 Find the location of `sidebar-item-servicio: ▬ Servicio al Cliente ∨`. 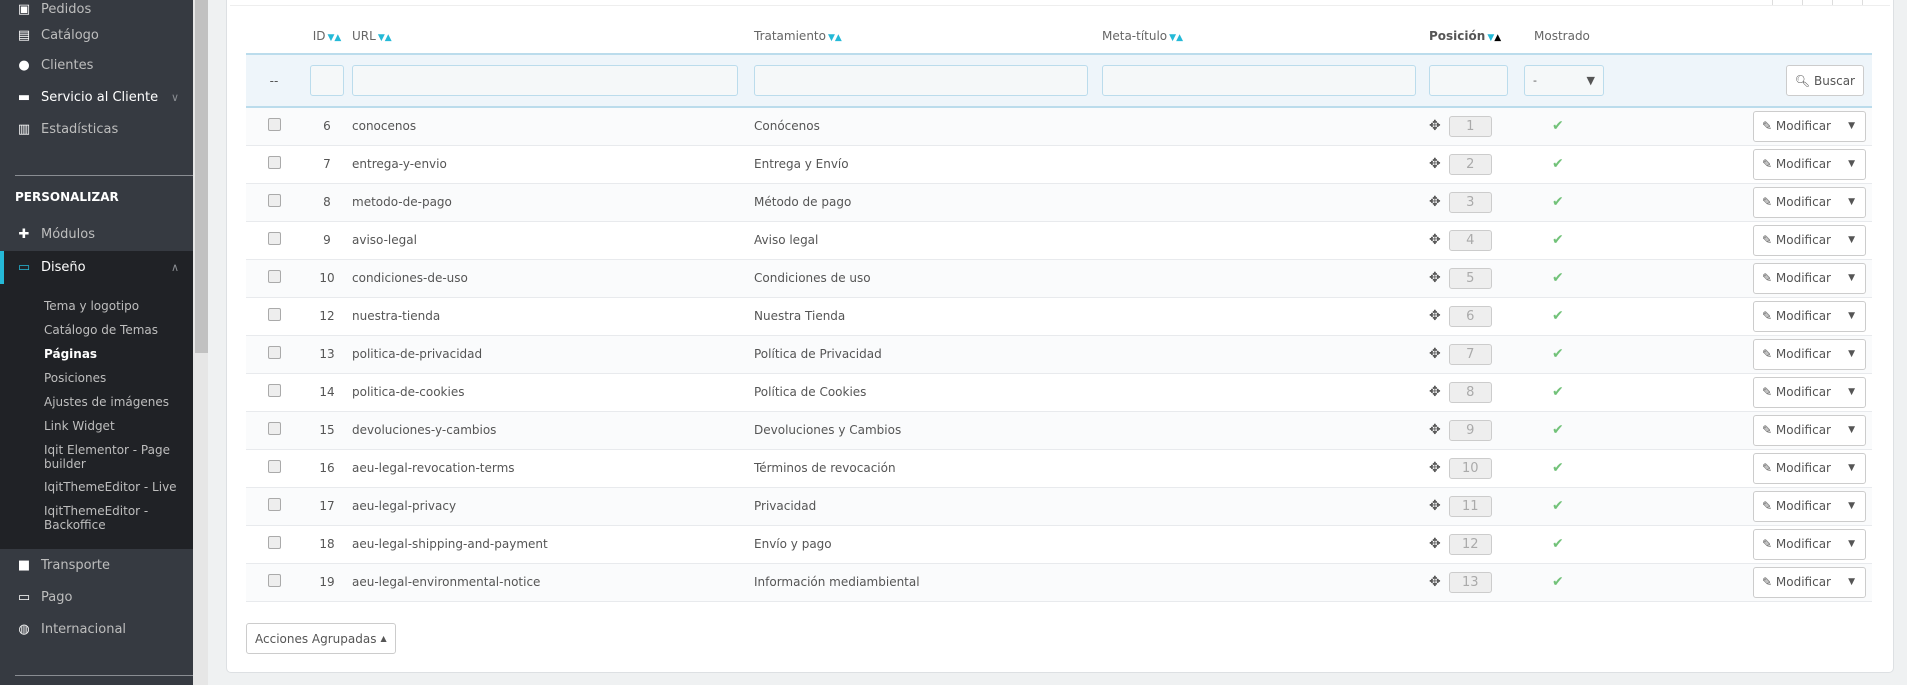

sidebar-item-servicio: ▬ Servicio al Cliente ∨ is located at coordinates (96, 97).